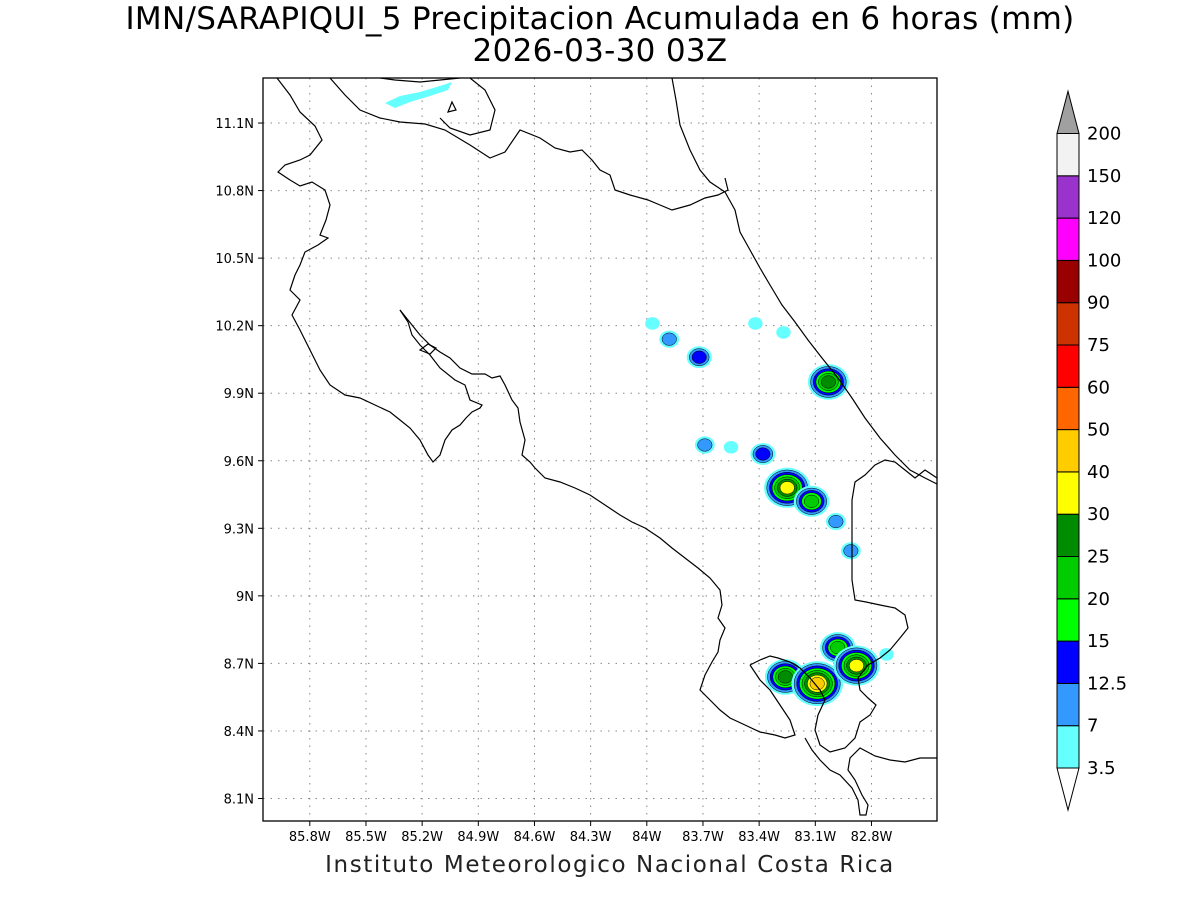  Describe the element at coordinates (234, 192) in the screenshot. I see `lat-tick-label: 10.8N` at that location.